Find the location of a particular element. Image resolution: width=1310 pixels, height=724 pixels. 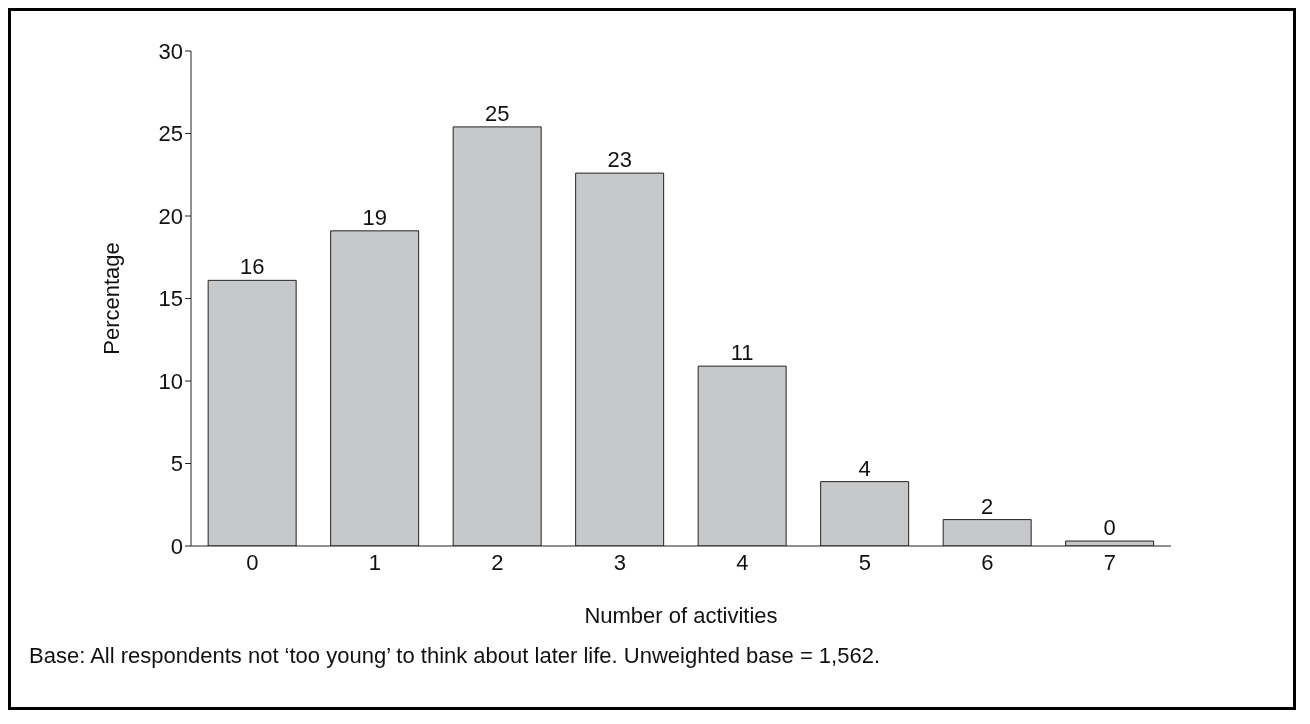

y-tick-label: 5 is located at coordinates (176, 464).